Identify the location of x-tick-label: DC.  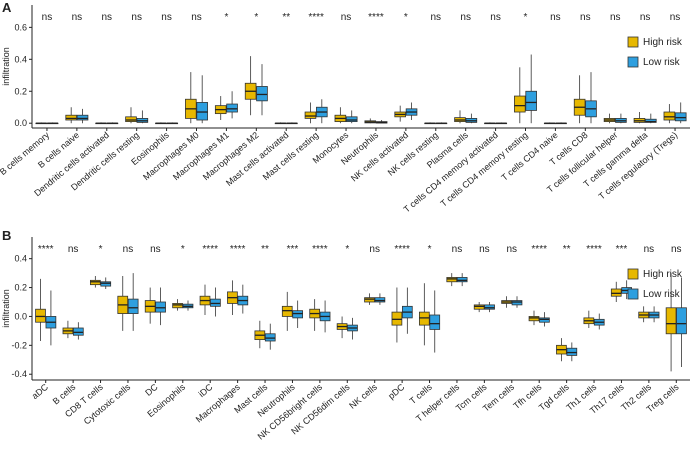
(151, 390).